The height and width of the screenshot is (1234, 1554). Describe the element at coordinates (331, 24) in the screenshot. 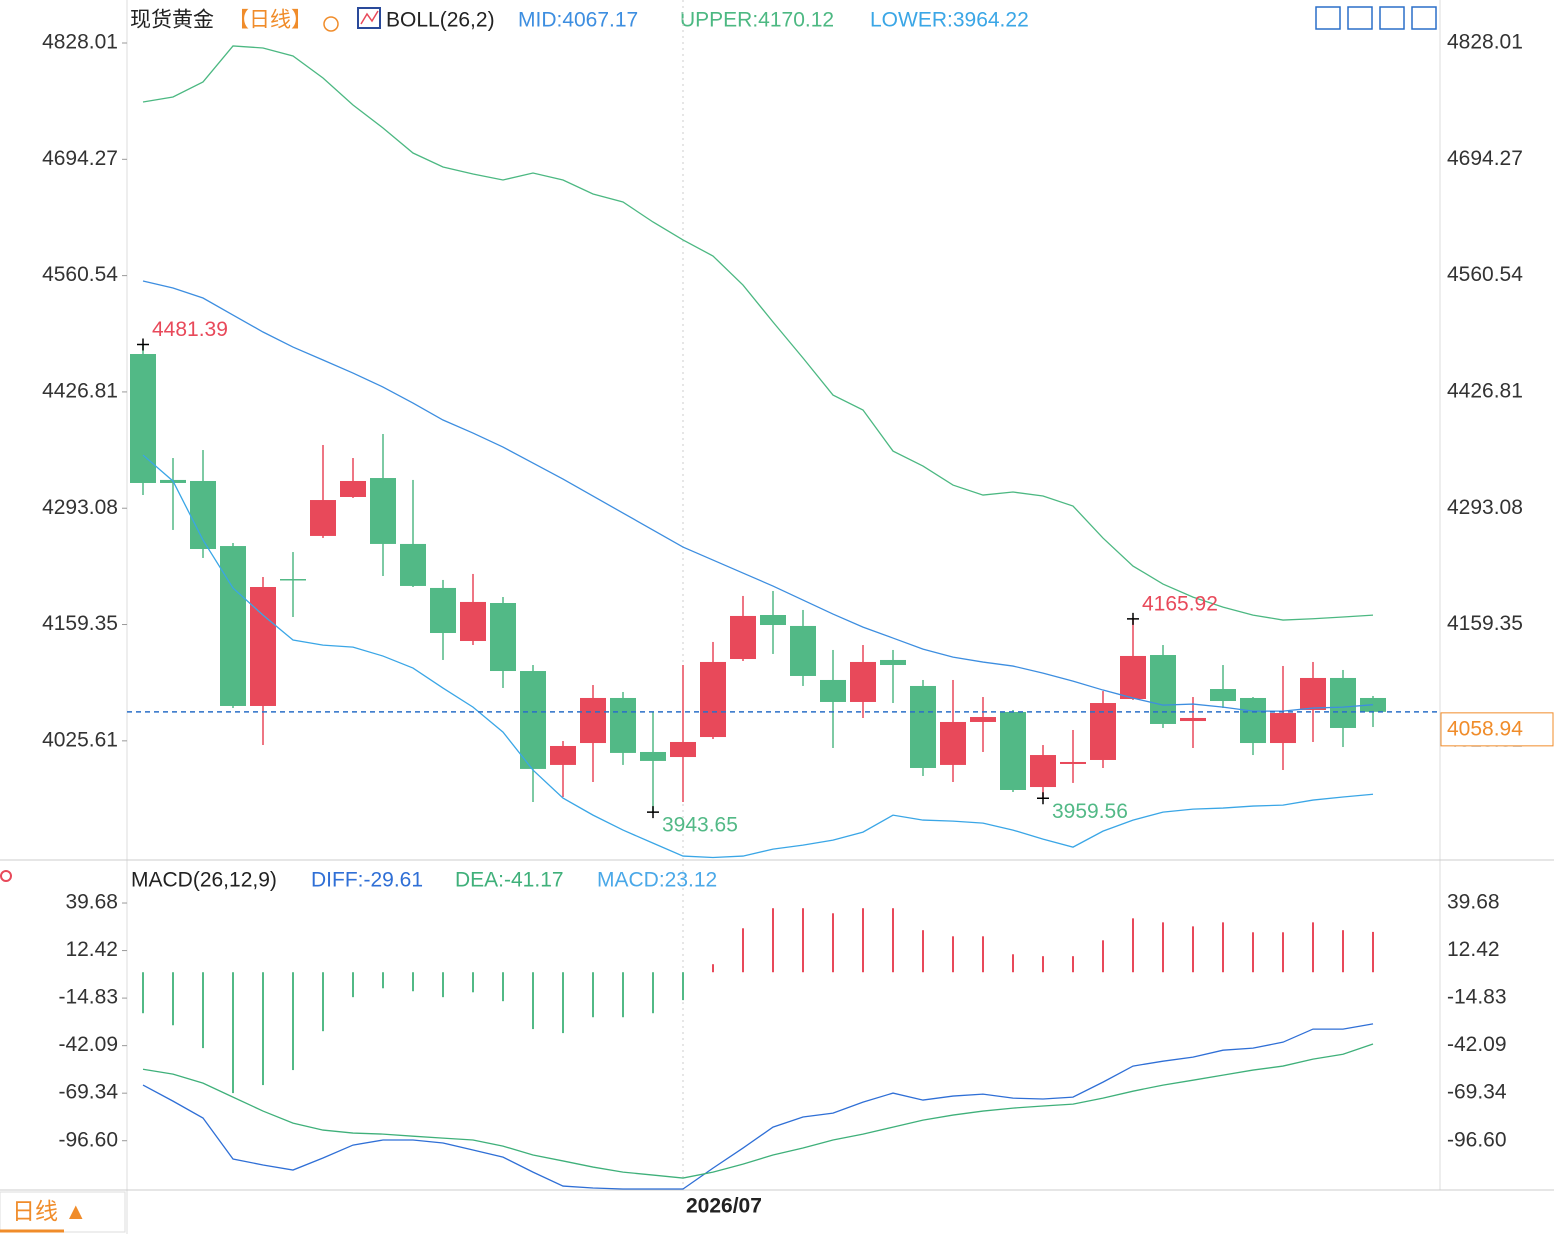

I see `settings-icon` at that location.